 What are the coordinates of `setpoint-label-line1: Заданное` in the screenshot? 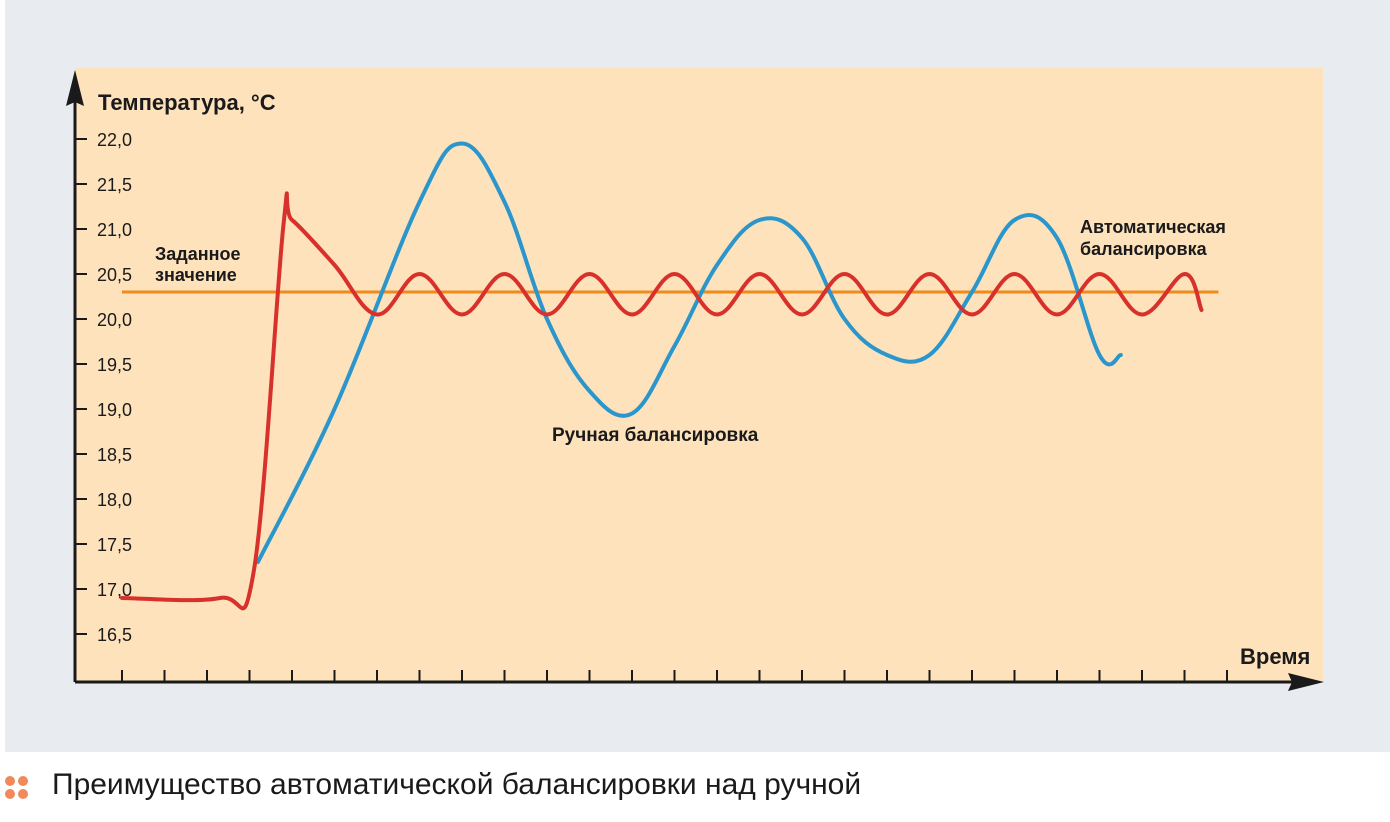 It's located at (197, 254).